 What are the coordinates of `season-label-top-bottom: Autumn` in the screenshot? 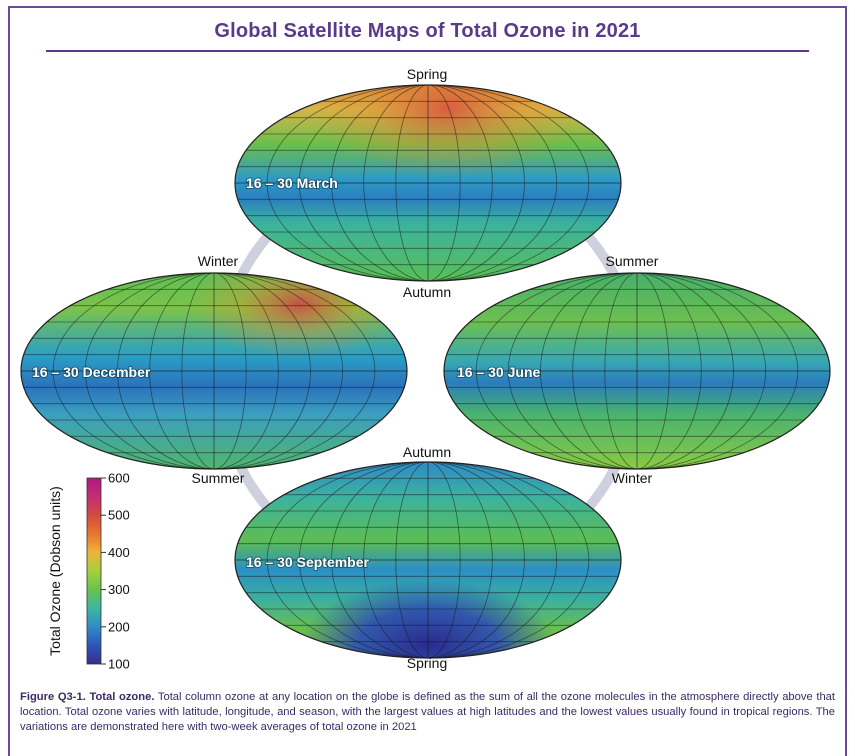 It's located at (427, 292).